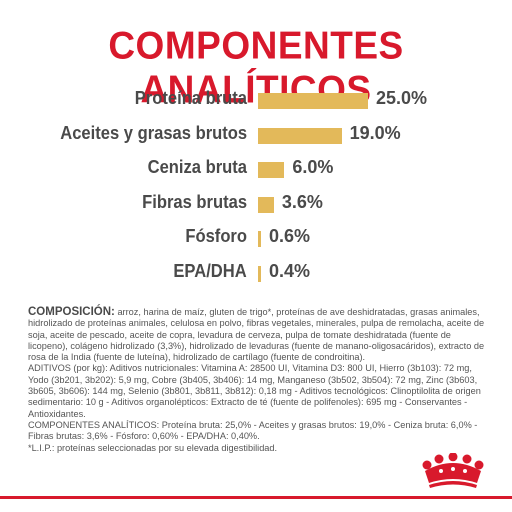  Describe the element at coordinates (402, 98) in the screenshot. I see `value-label: 25.0%` at that location.